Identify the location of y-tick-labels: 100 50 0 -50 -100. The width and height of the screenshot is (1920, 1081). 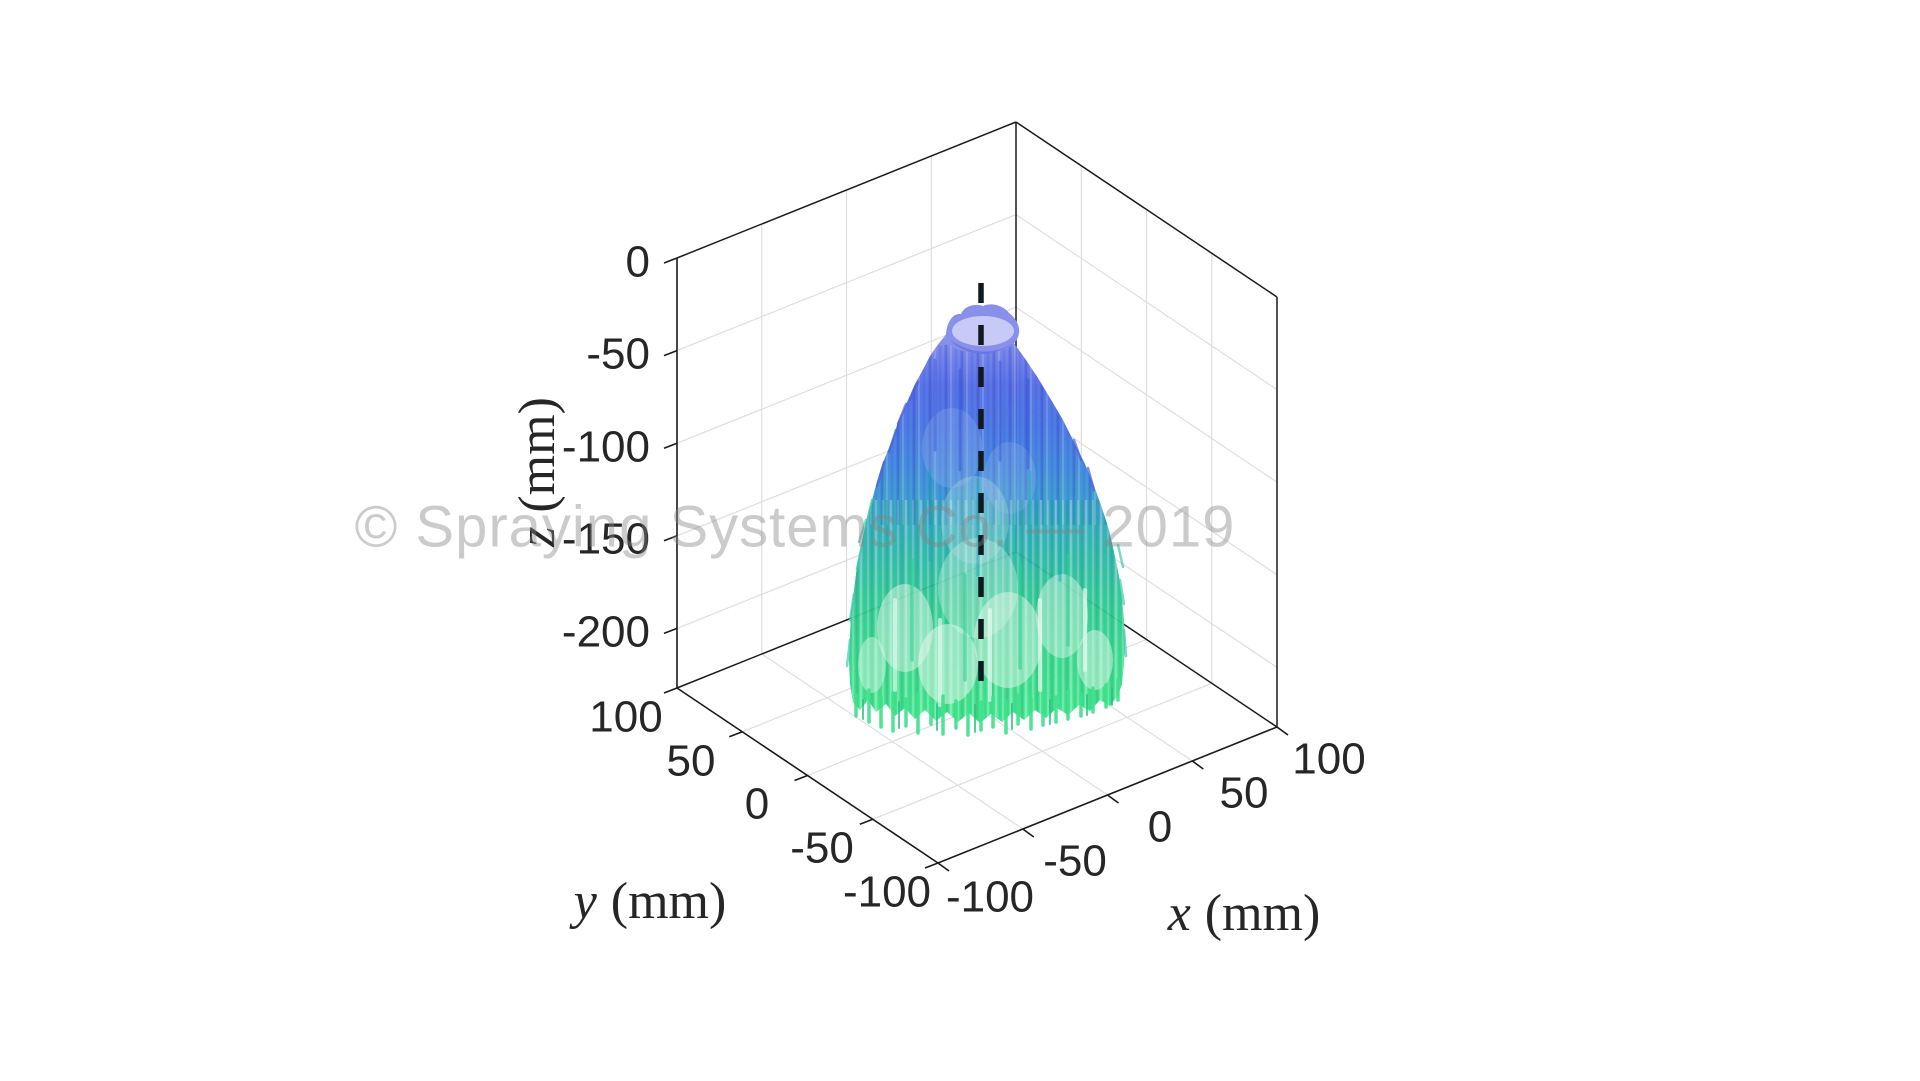
(760, 805).